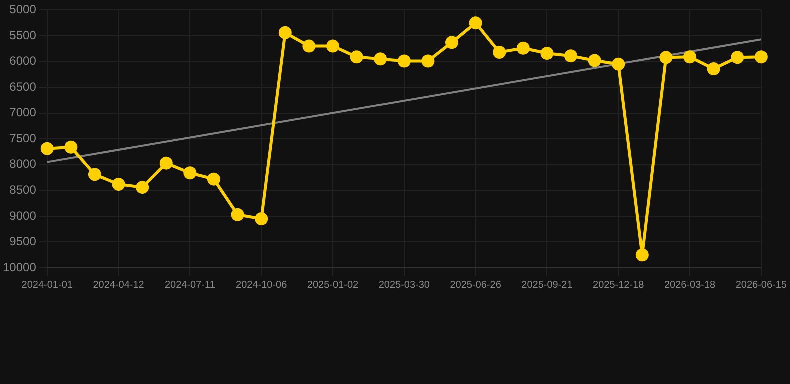  I want to click on y-tick-label: 7000, so click(23, 113).